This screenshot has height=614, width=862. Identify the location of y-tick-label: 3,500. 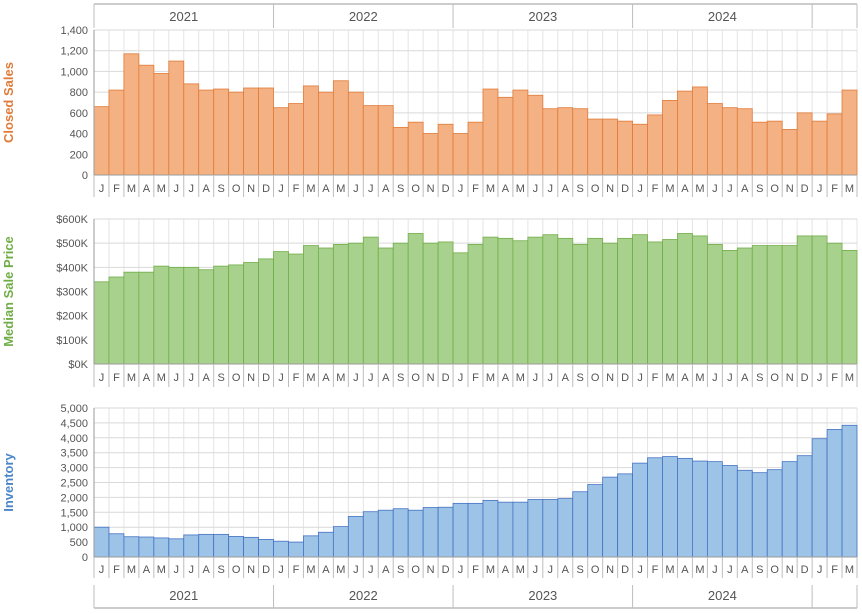
(74, 454).